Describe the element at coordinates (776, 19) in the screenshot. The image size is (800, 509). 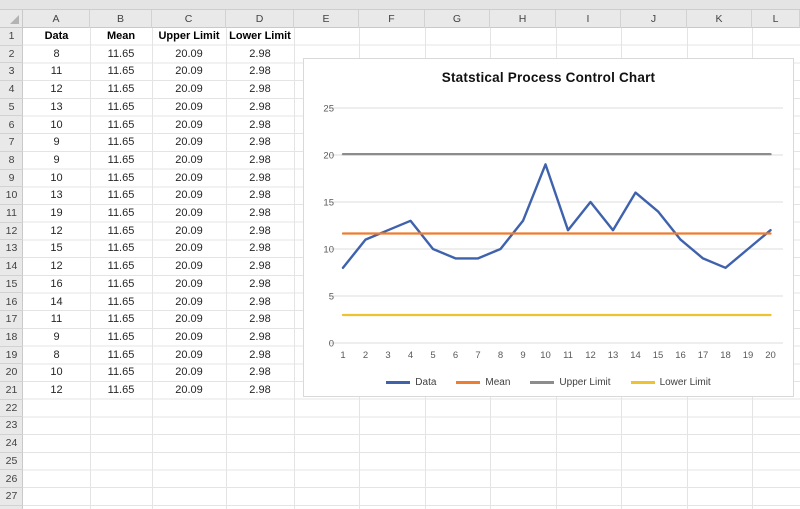
I see `column-header-L: L` at that location.